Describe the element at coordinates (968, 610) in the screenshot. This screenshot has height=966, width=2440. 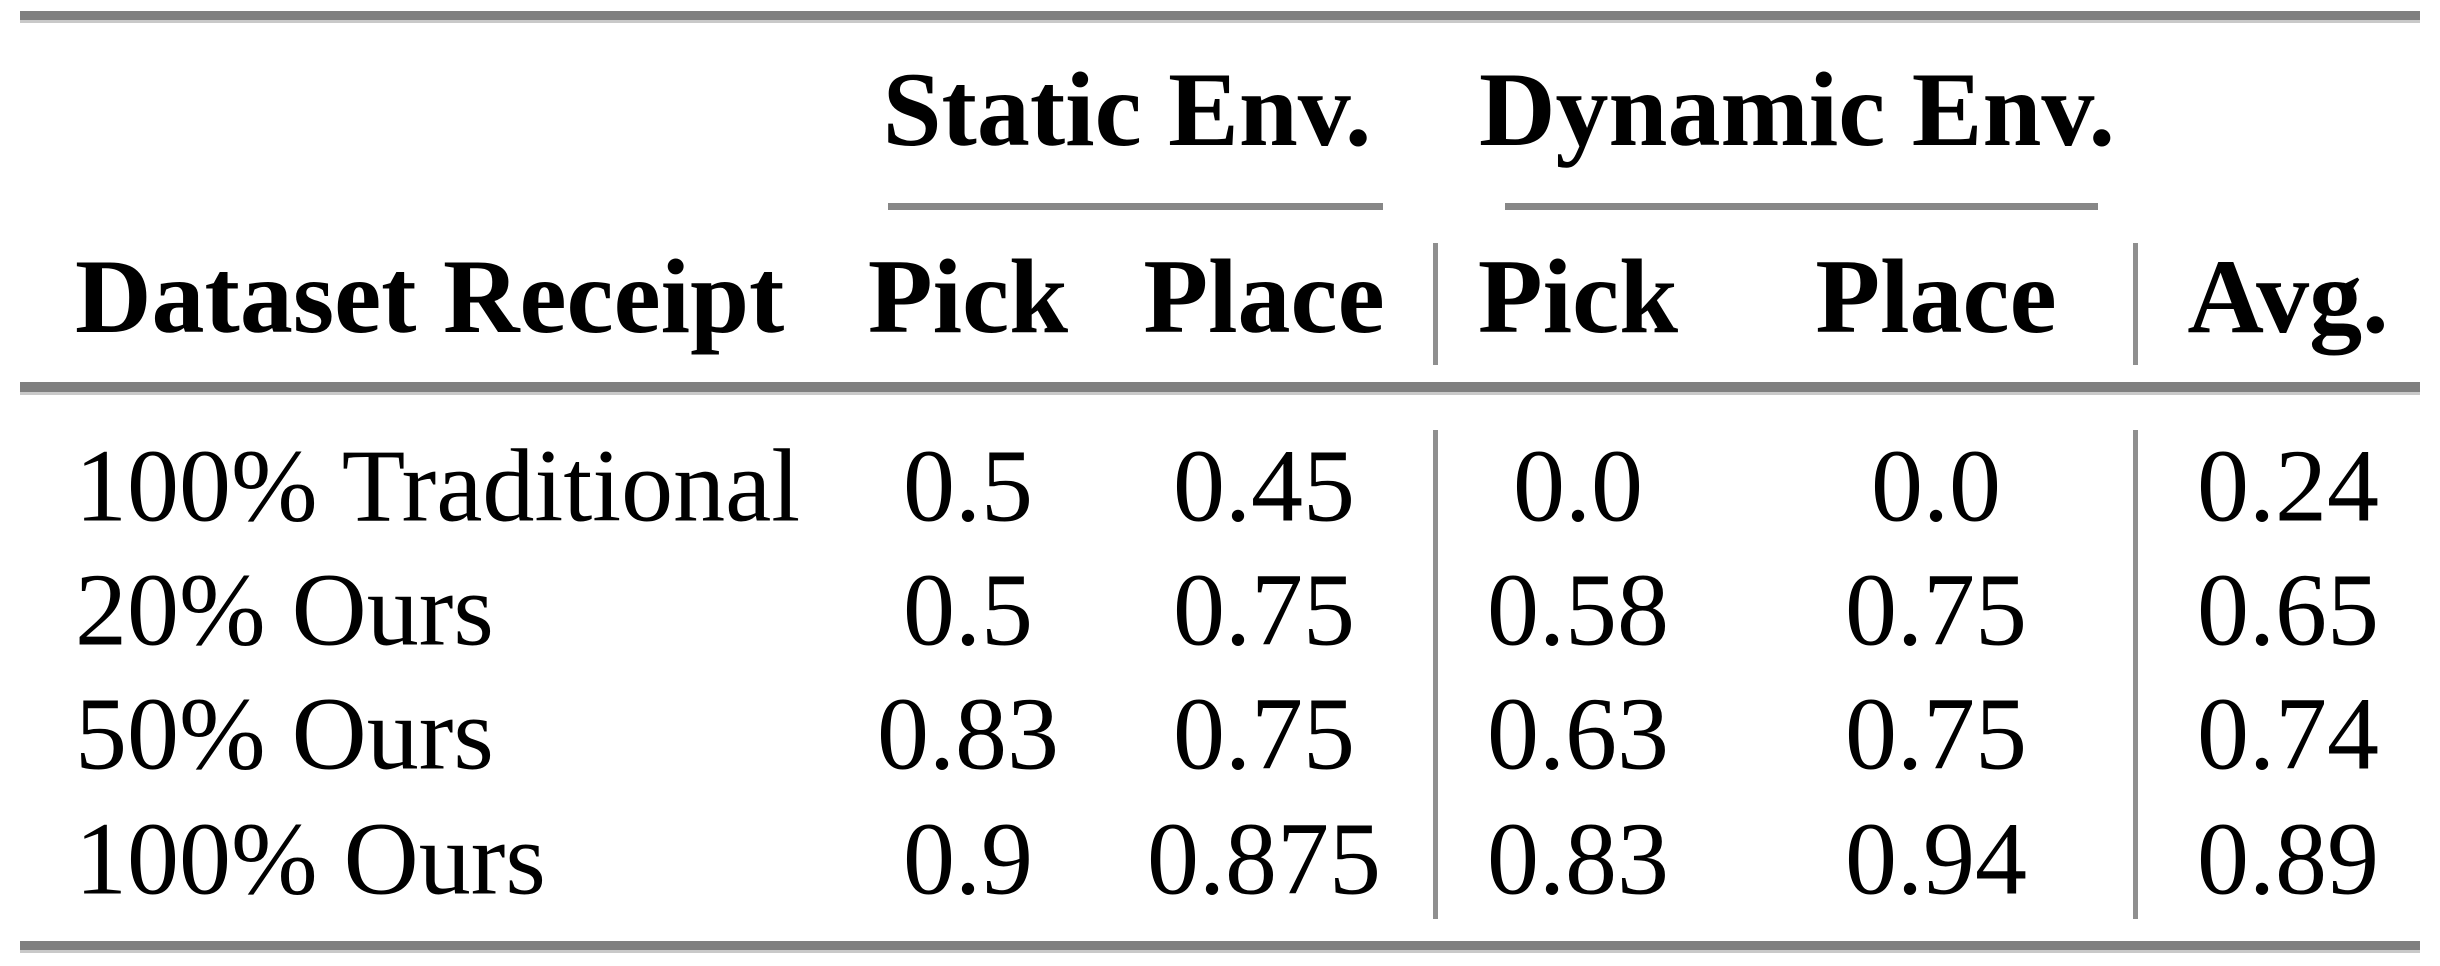
I see `row-1-static-pick-cell: 0.5` at that location.